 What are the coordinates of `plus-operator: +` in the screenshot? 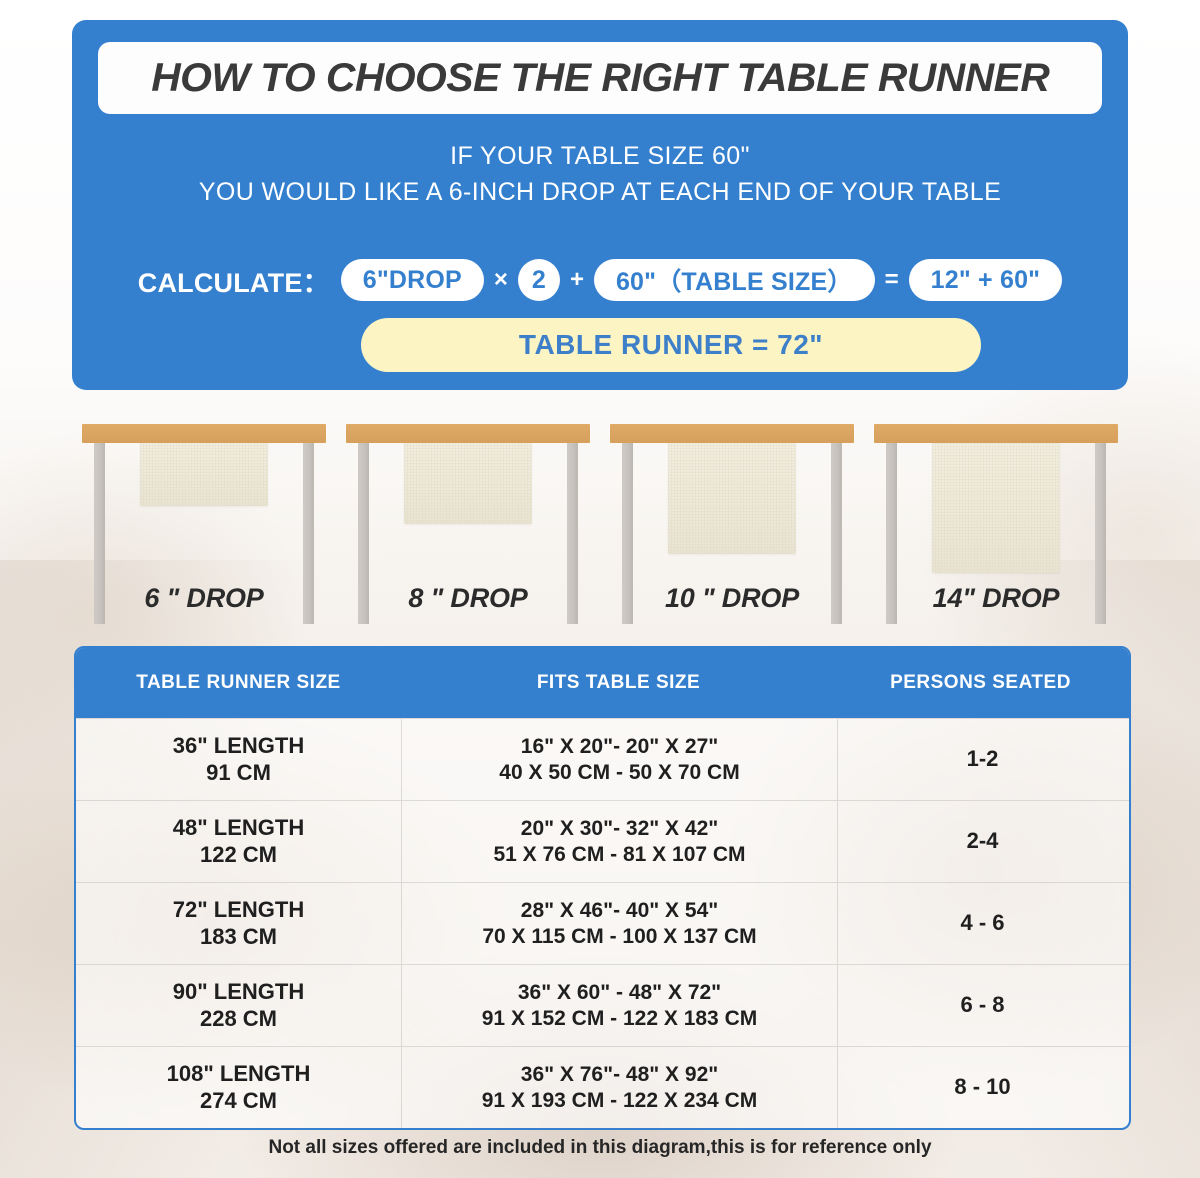 It's located at (576, 279).